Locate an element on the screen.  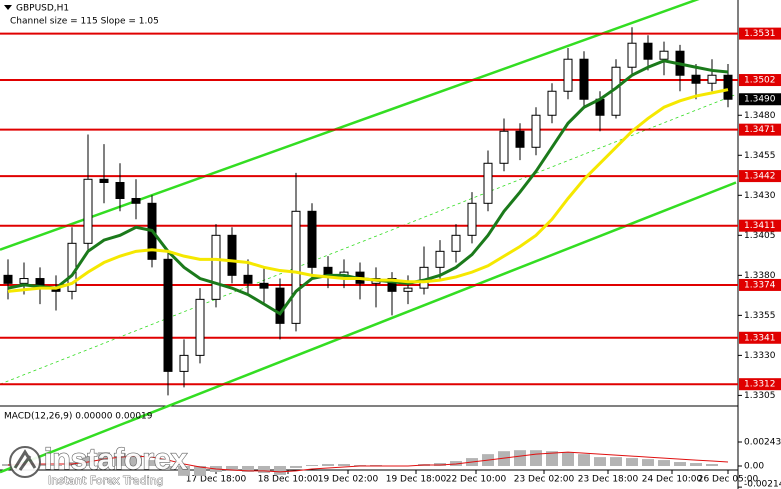
x-tick-label: 26 Dec 05:00 is located at coordinates (728, 480).